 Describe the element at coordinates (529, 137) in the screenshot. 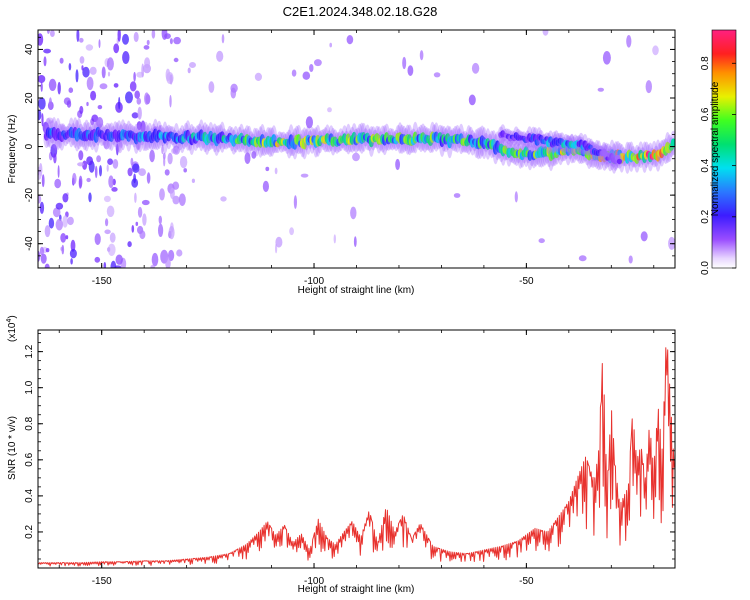

I see `heatmap-branch` at that location.